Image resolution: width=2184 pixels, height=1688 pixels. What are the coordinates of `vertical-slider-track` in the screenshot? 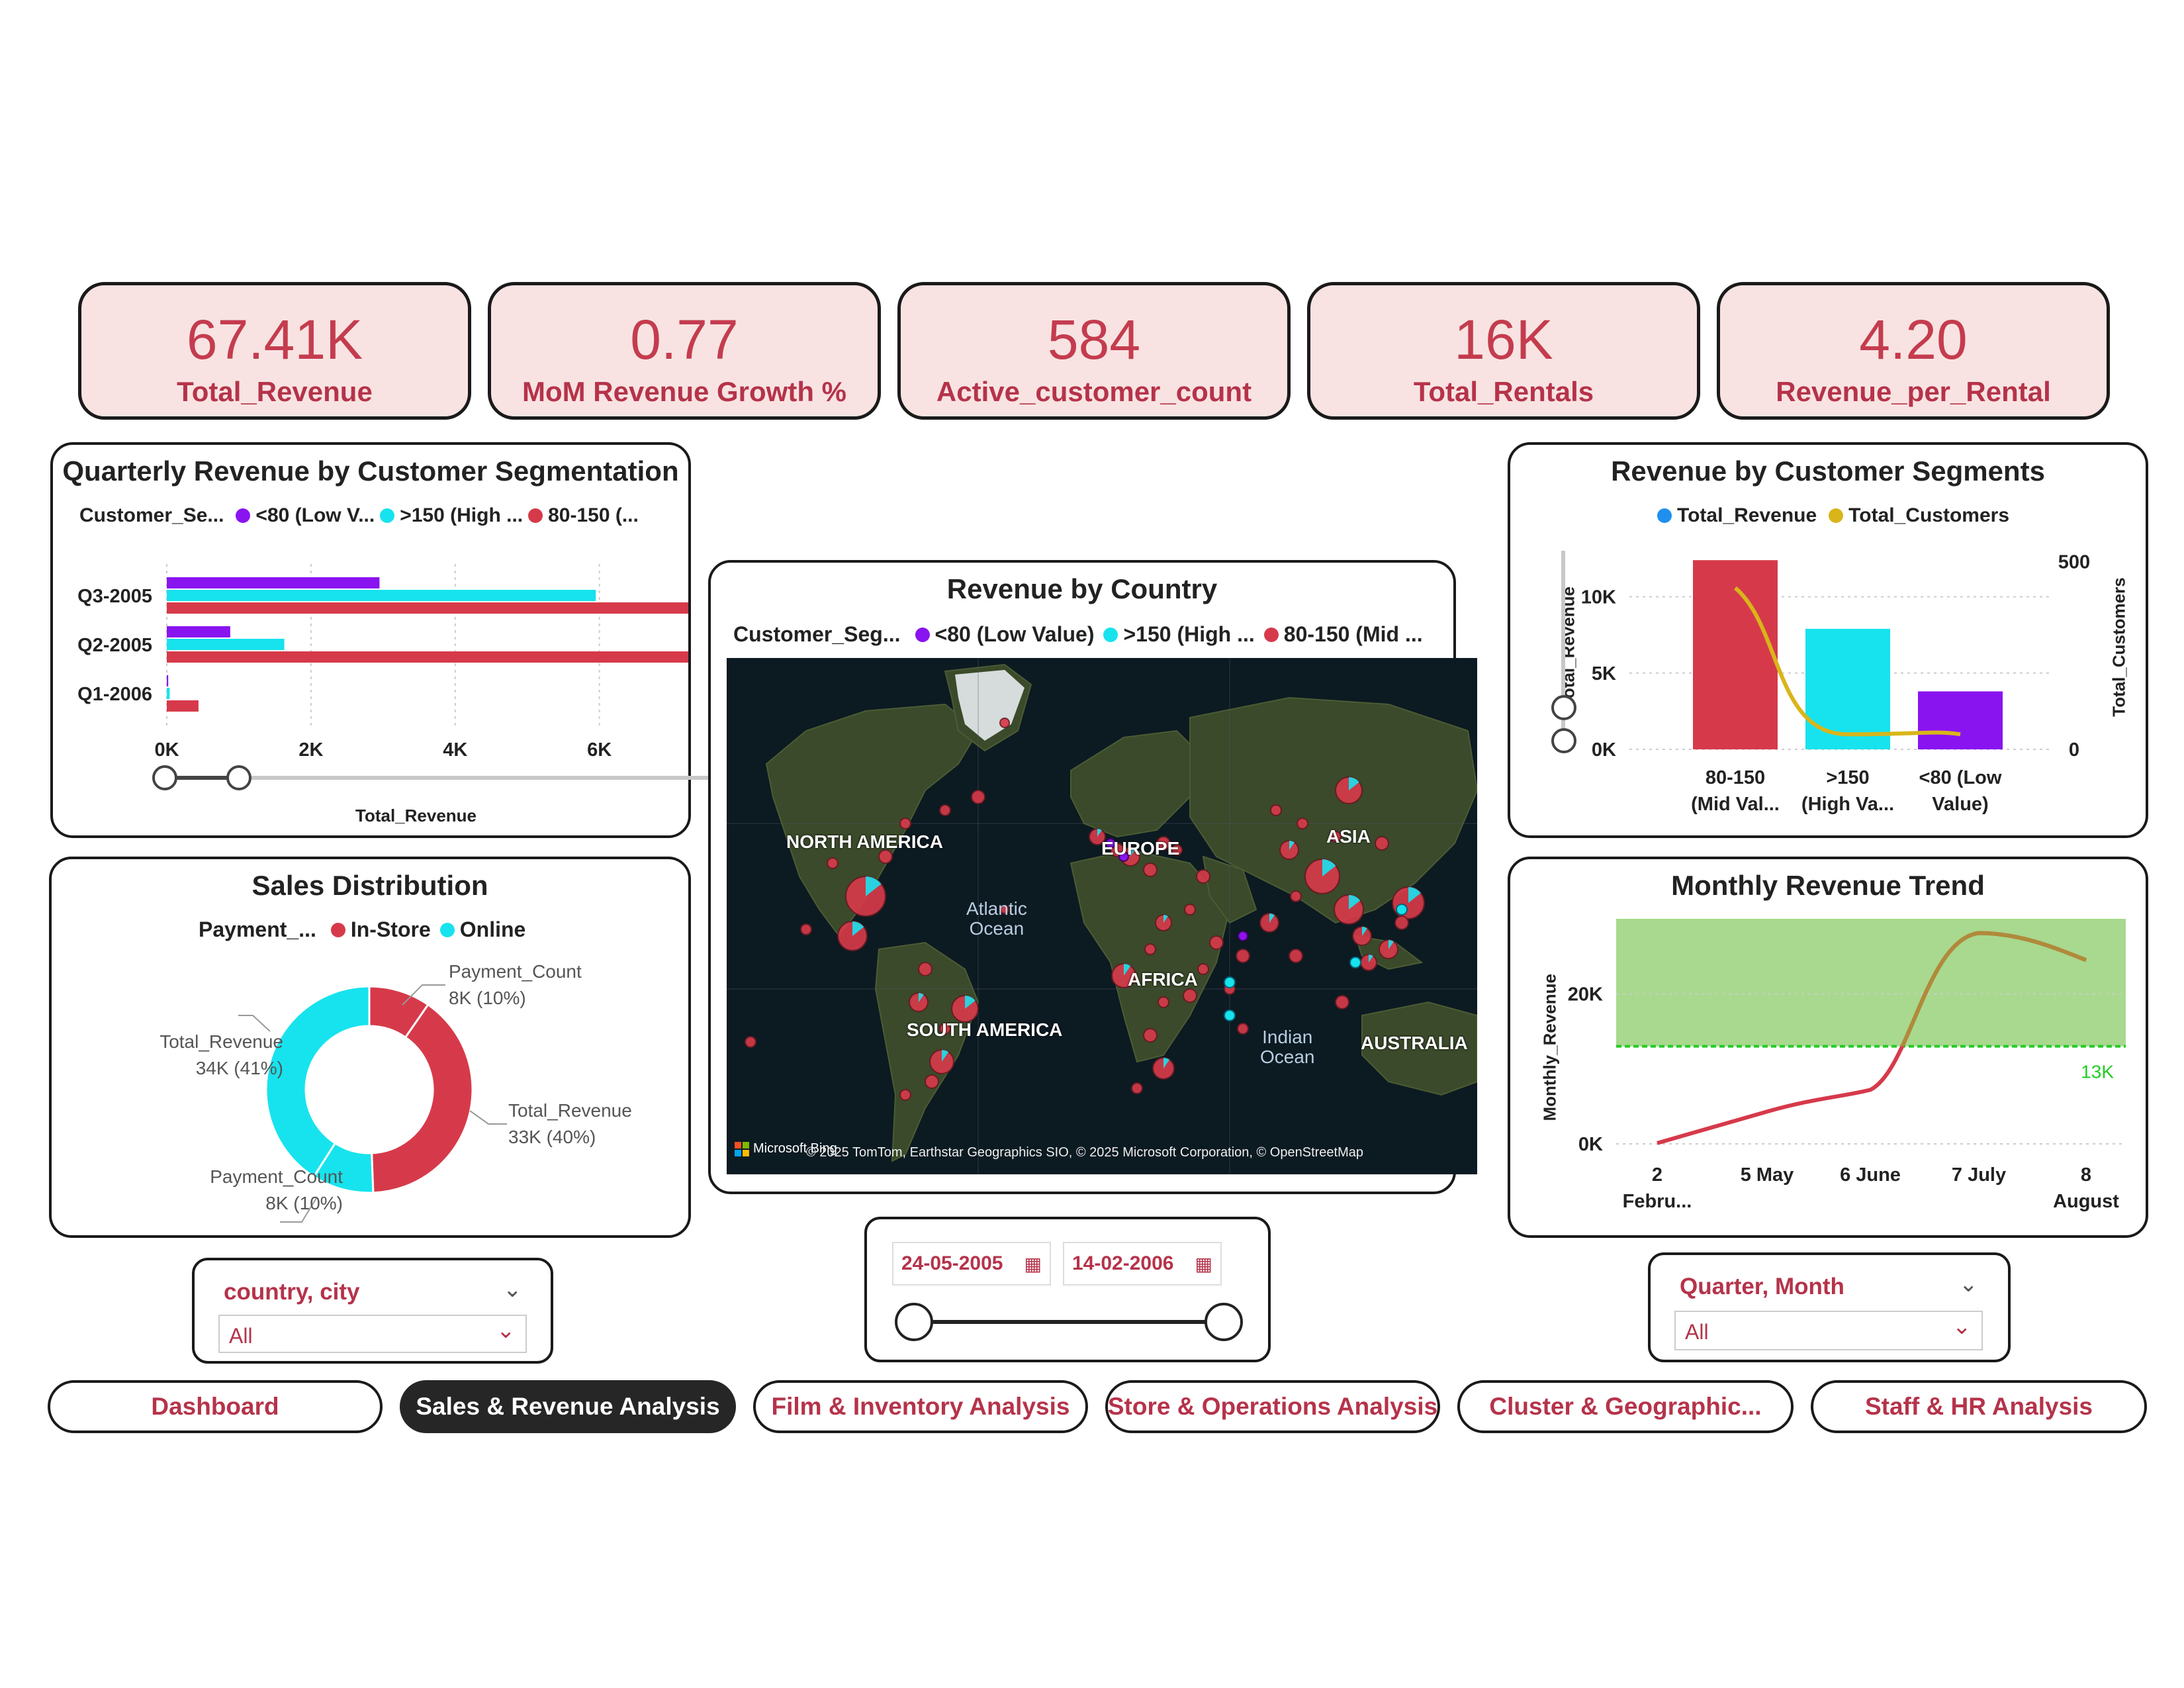 It's located at (1563, 650).